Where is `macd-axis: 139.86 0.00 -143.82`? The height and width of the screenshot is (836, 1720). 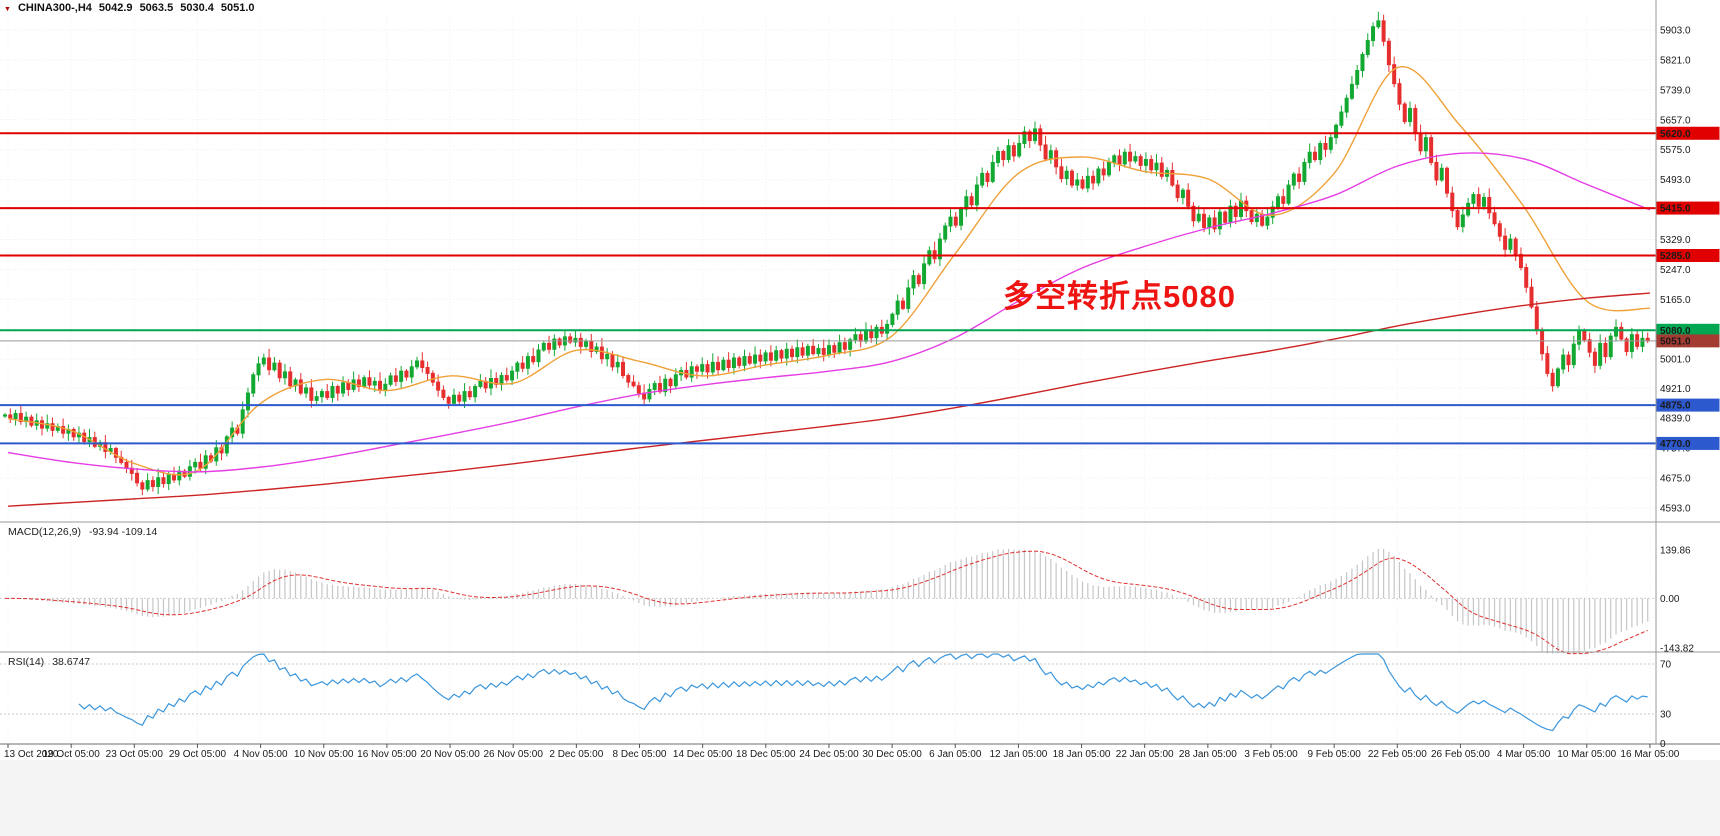
macd-axis: 139.86 0.00 -143.82 is located at coordinates (1677, 600).